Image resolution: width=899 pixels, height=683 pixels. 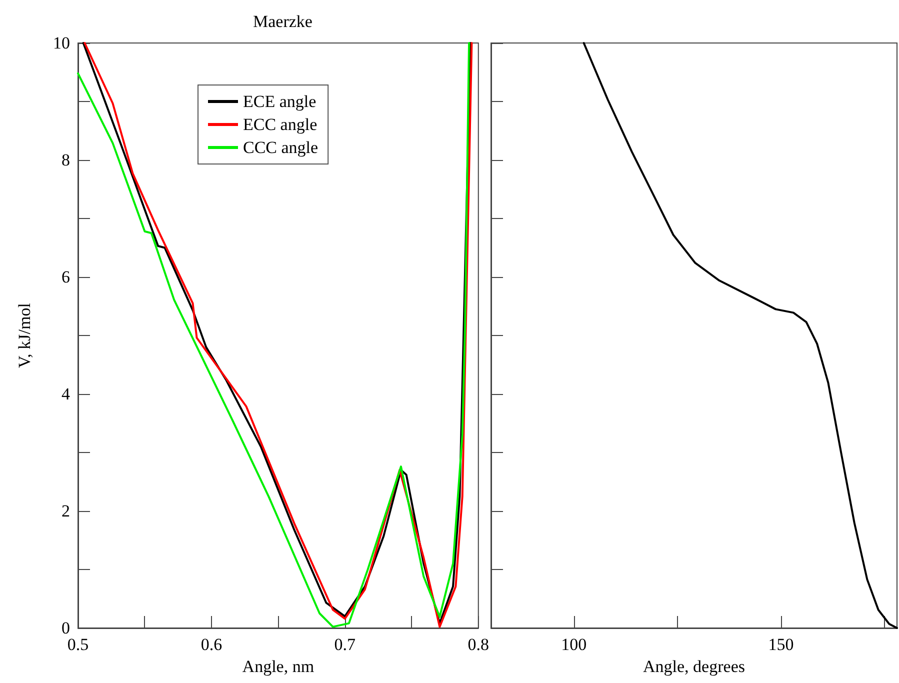 I want to click on x-tick-label: 0.6, so click(x=211, y=644).